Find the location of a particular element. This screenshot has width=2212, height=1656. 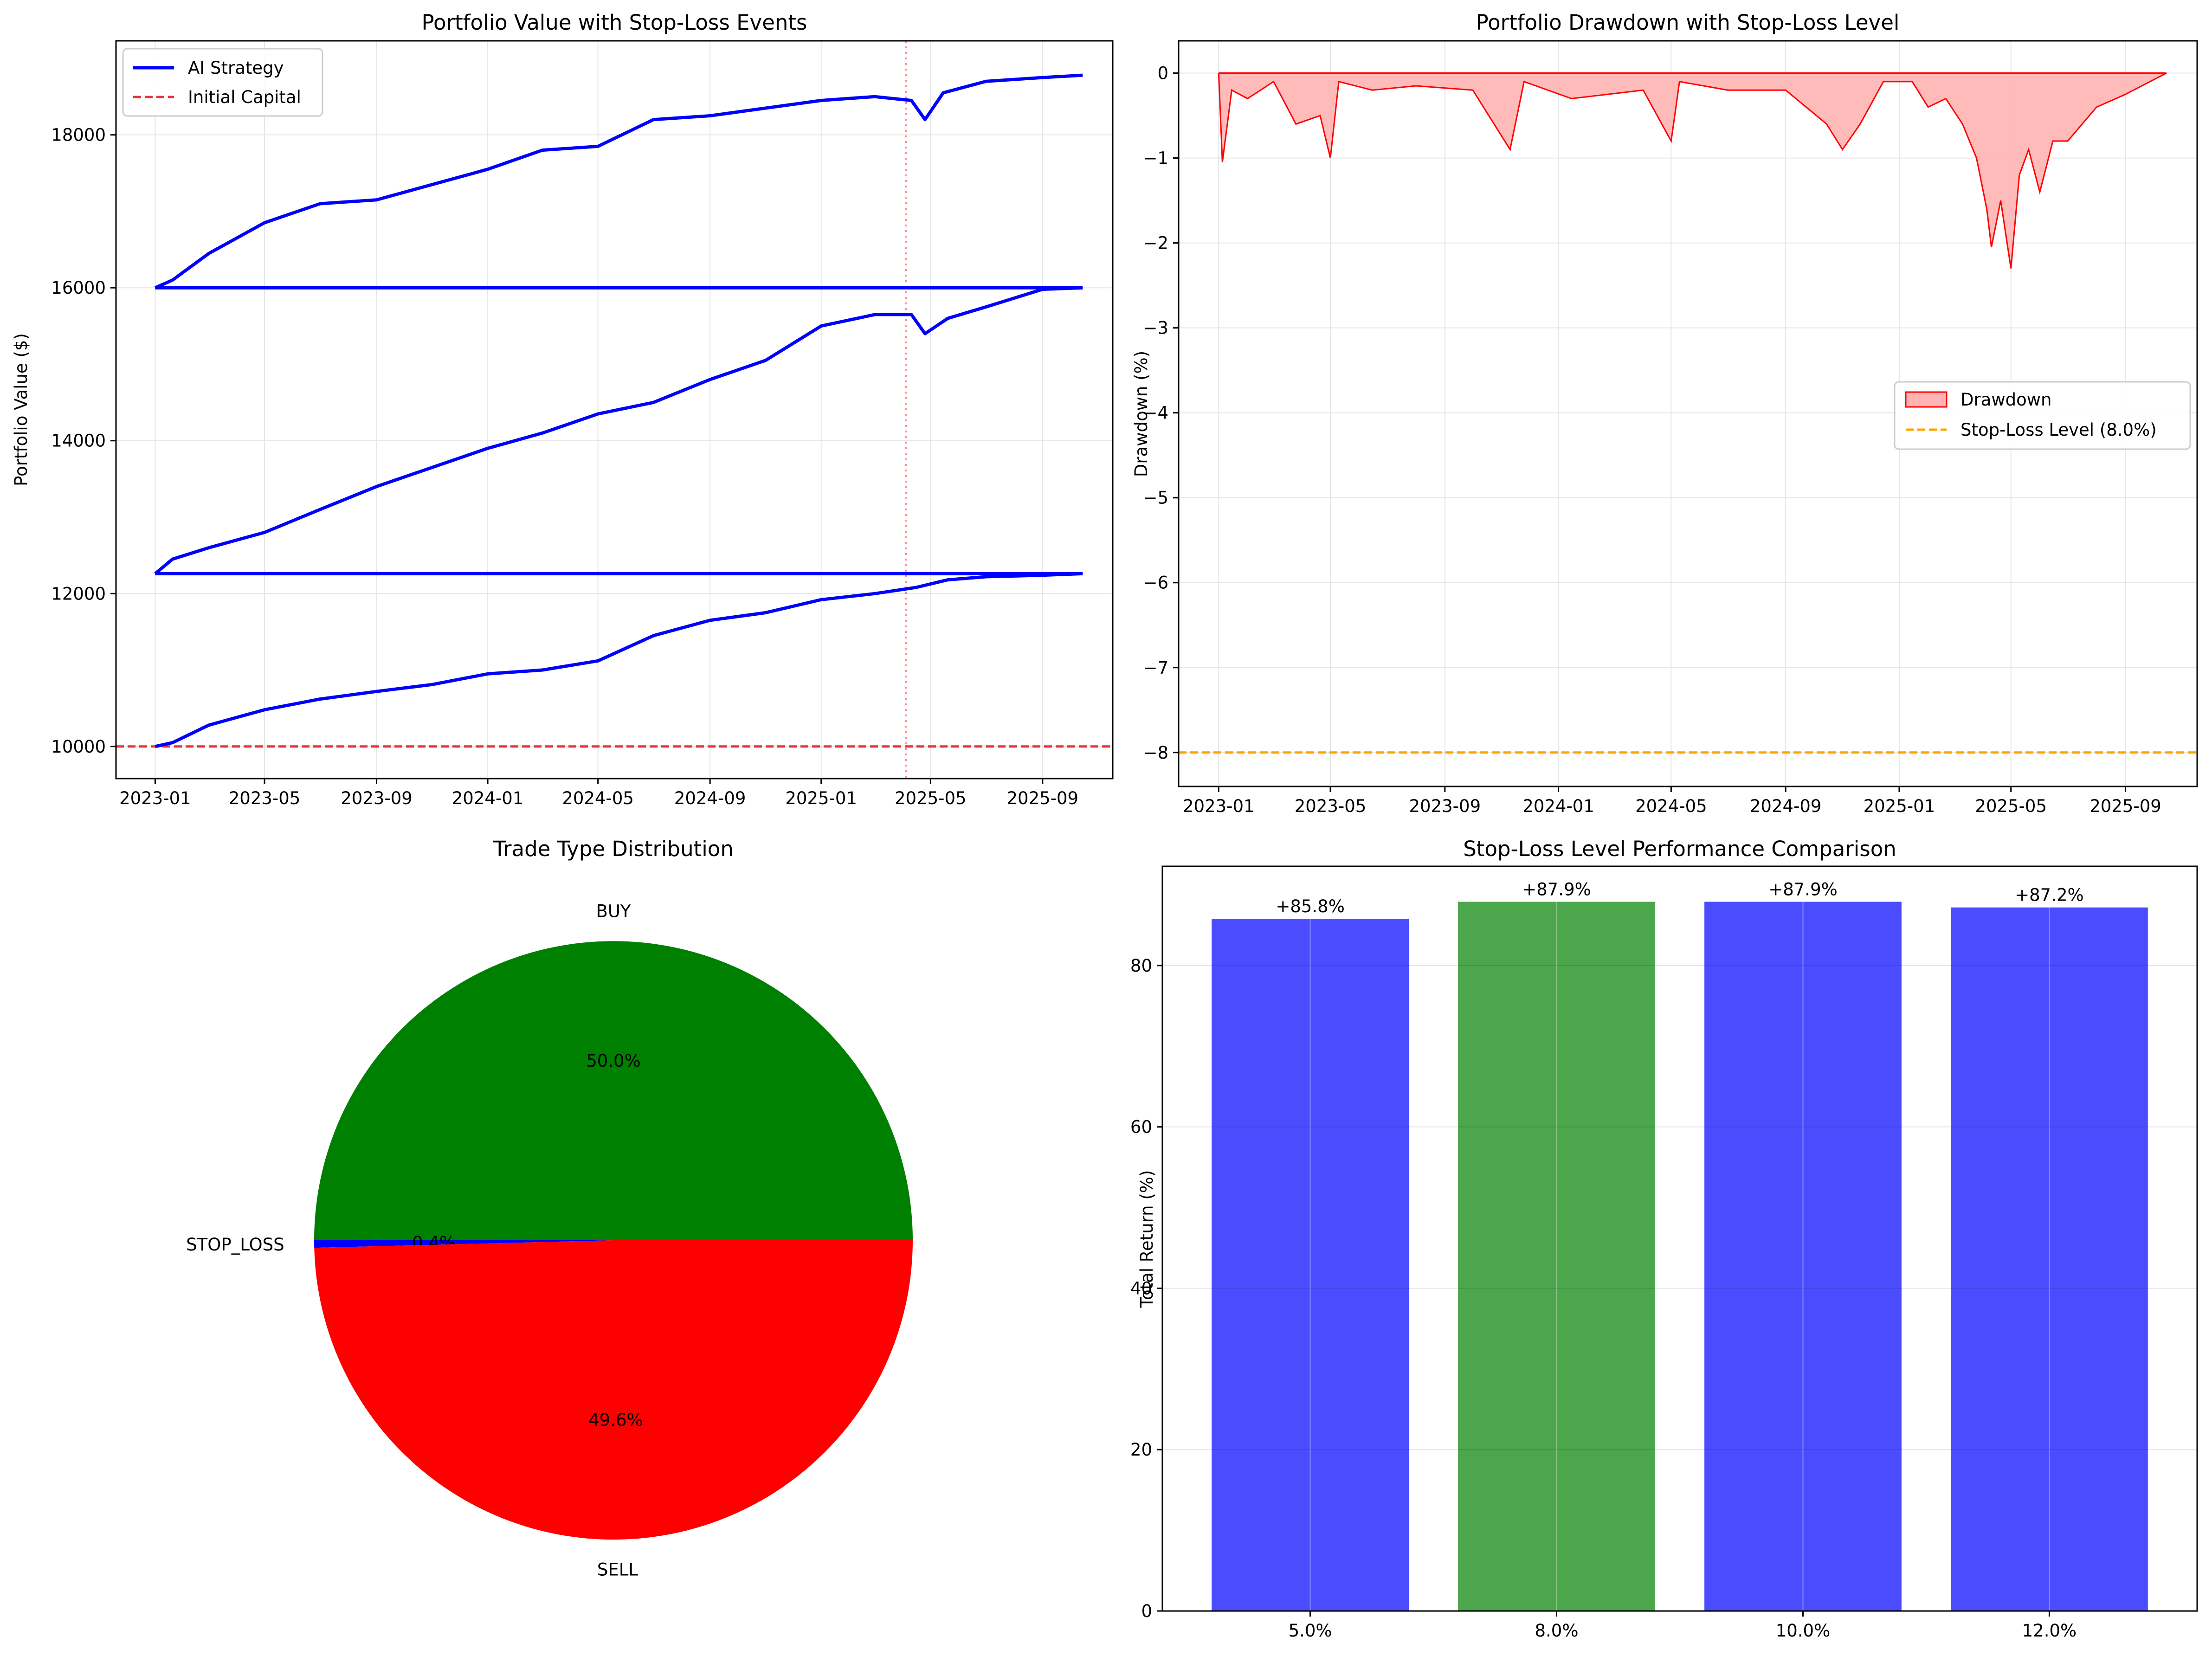

drawdown-legend-frame is located at coordinates (2043, 415).